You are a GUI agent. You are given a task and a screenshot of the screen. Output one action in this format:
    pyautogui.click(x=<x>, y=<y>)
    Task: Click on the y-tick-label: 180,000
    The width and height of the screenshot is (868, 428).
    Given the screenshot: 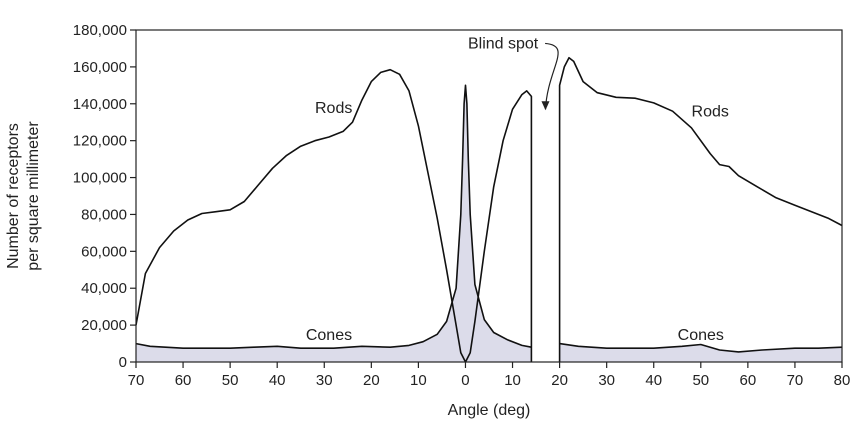 What is the action you would take?
    pyautogui.click(x=100, y=30)
    